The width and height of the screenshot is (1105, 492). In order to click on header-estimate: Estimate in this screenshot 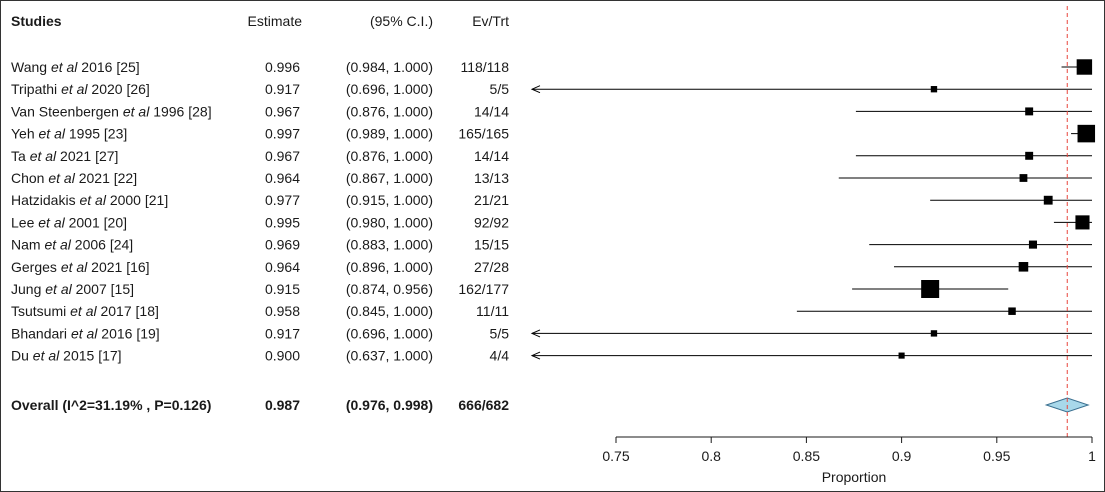, I will do `click(275, 21)`.